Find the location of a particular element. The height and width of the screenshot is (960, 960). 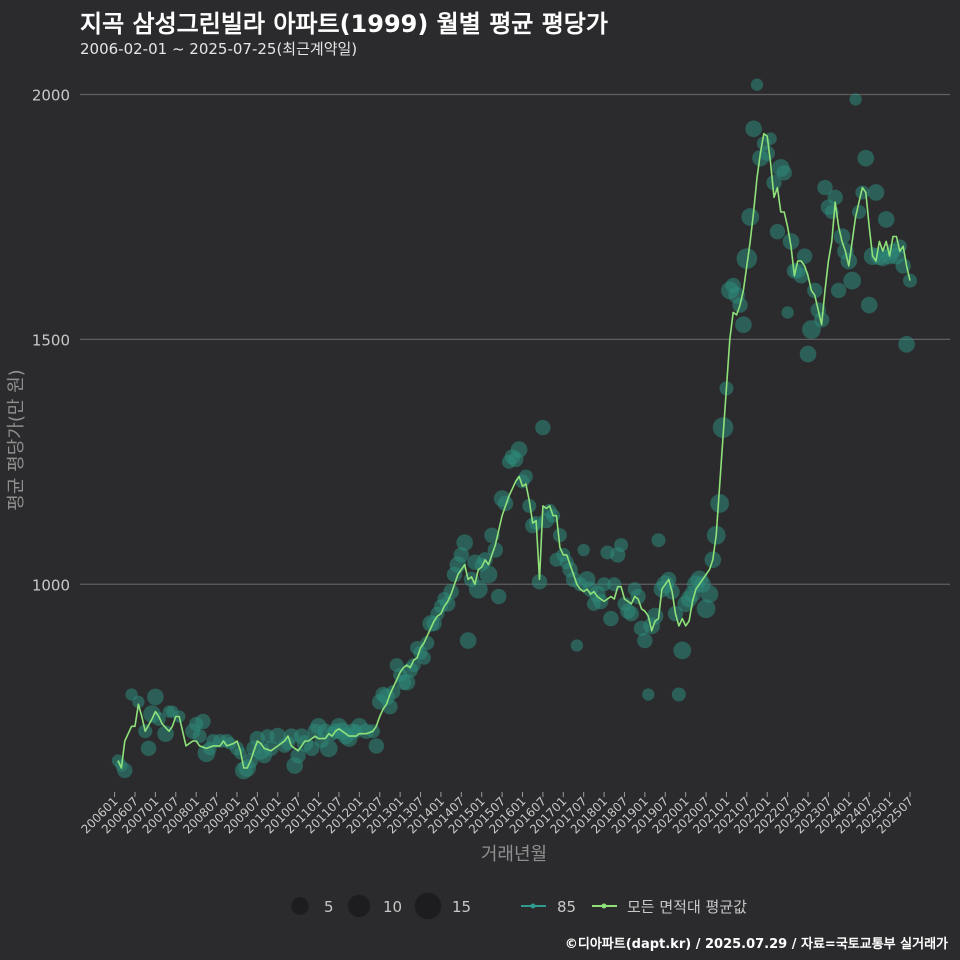

chart-title: 지곡 삼성그린빌라 아파트(1999) 월별 평균 평당가 is located at coordinates (344, 24).